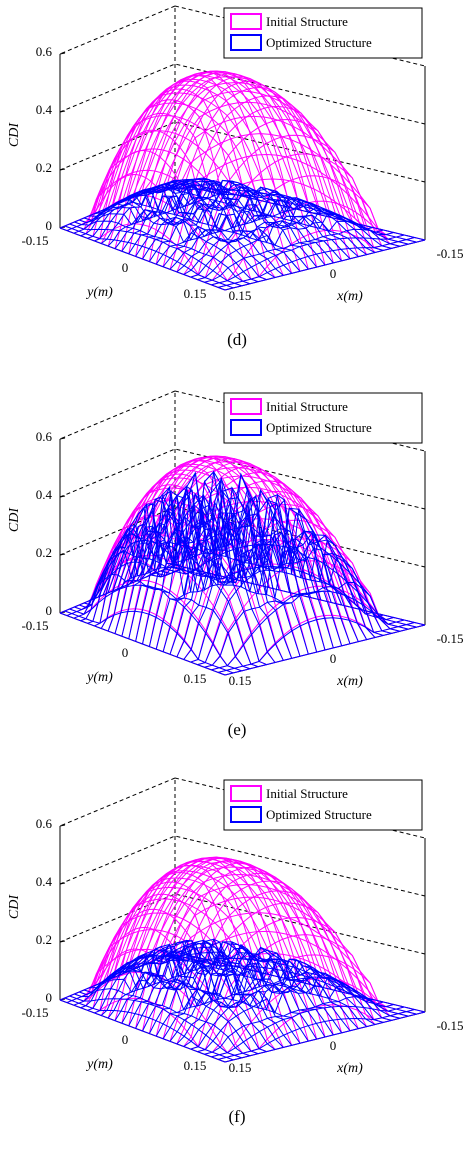 The height and width of the screenshot is (1152, 474). Describe the element at coordinates (14, 519) in the screenshot. I see `z-axis-label: CDI` at that location.